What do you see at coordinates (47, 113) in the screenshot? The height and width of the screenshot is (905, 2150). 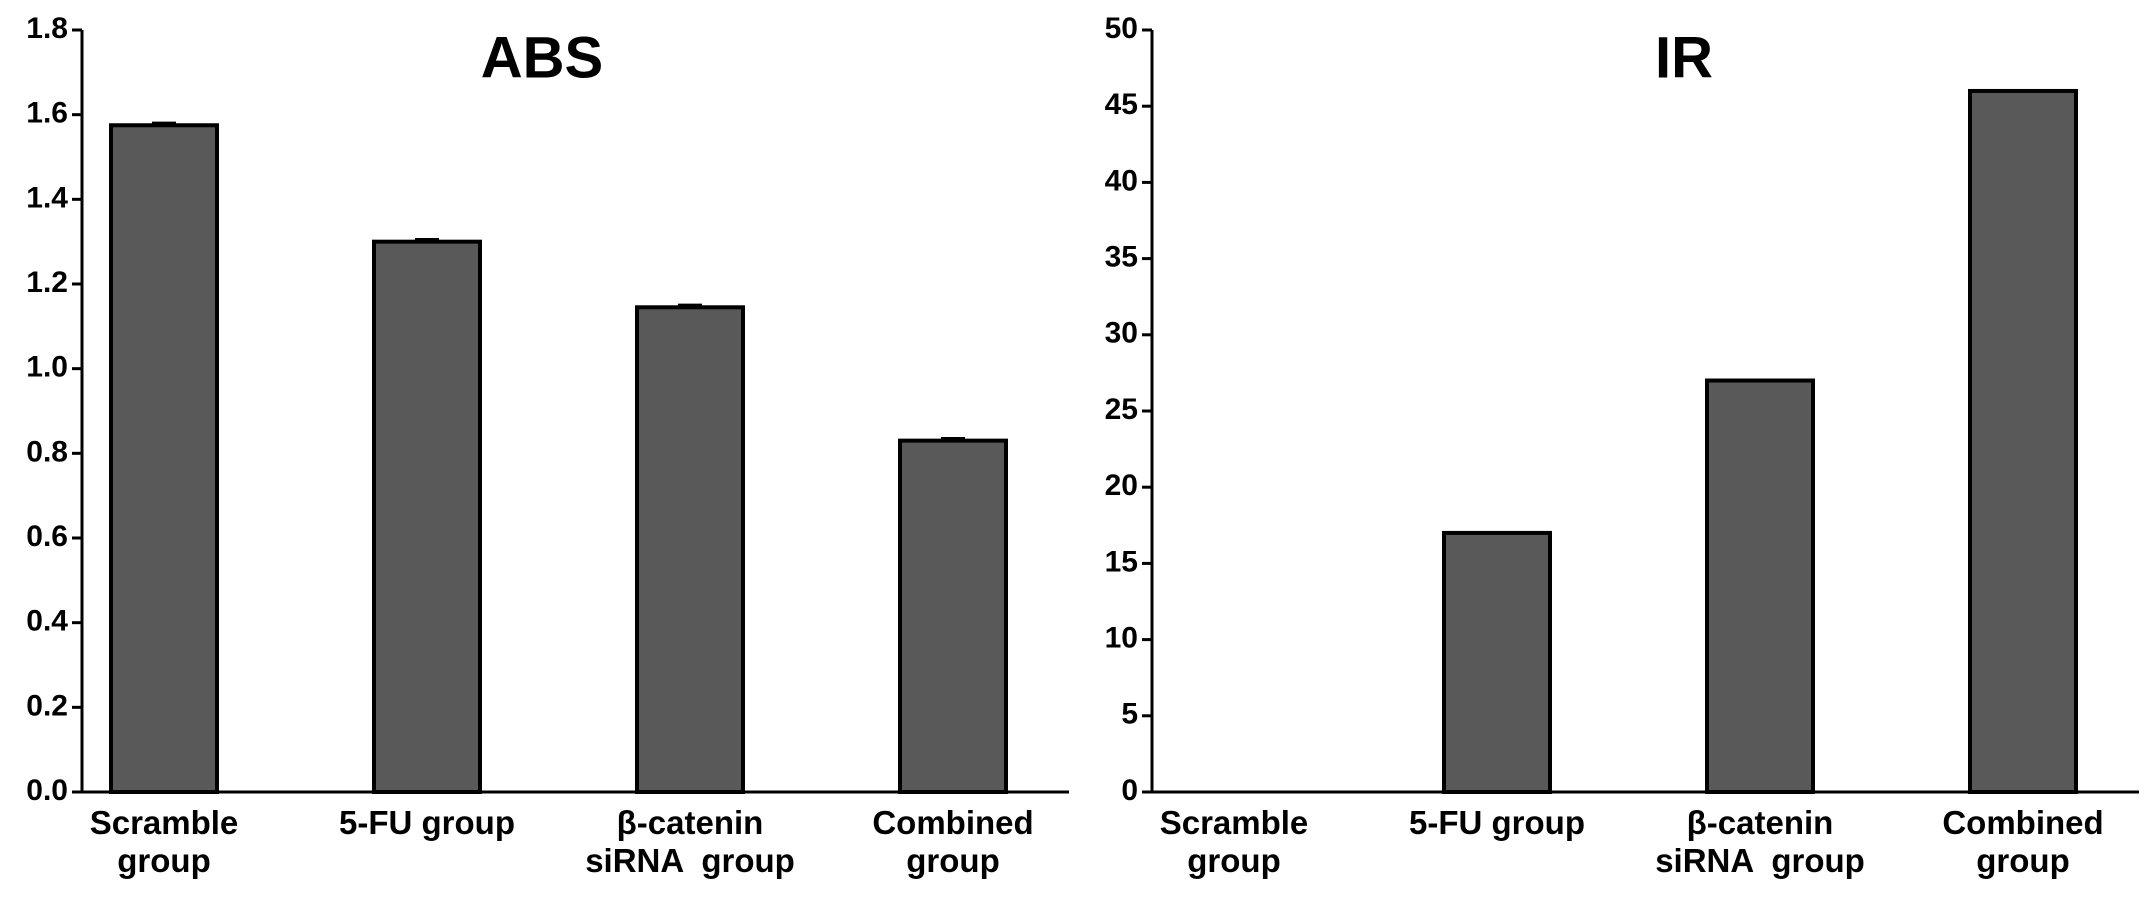 I see `y-tick-label: 1.6` at bounding box center [47, 113].